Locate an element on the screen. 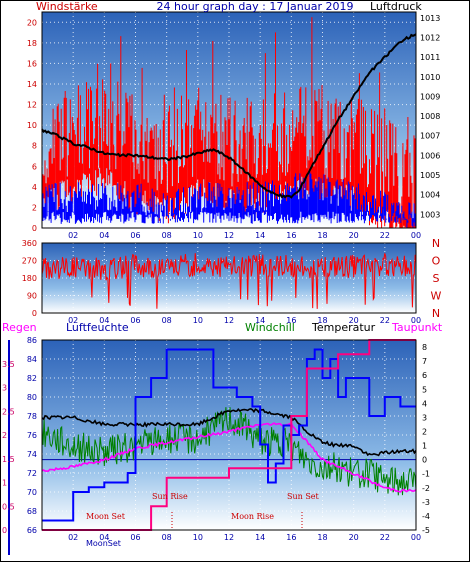 The image size is (470, 562). y-left-tick-label: 16 is located at coordinates (32, 63).